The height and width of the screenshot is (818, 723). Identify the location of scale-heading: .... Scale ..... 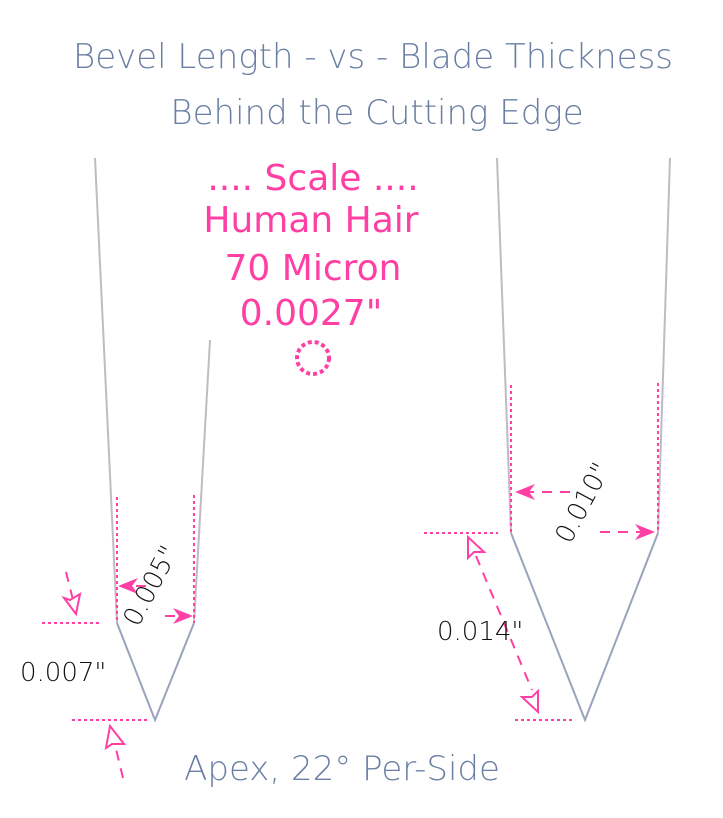
(312, 178).